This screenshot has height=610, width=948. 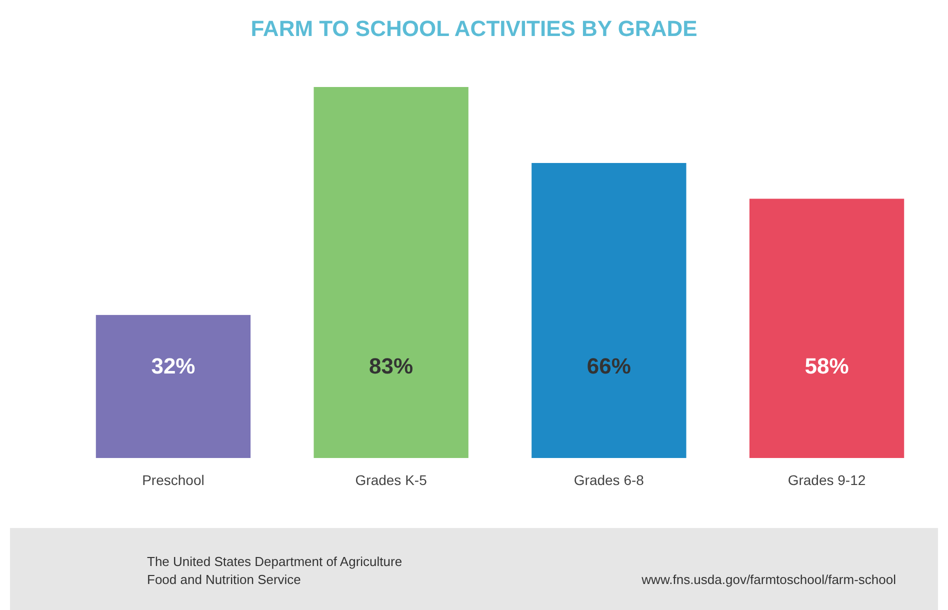 I want to click on data-label: 83%, so click(x=391, y=366).